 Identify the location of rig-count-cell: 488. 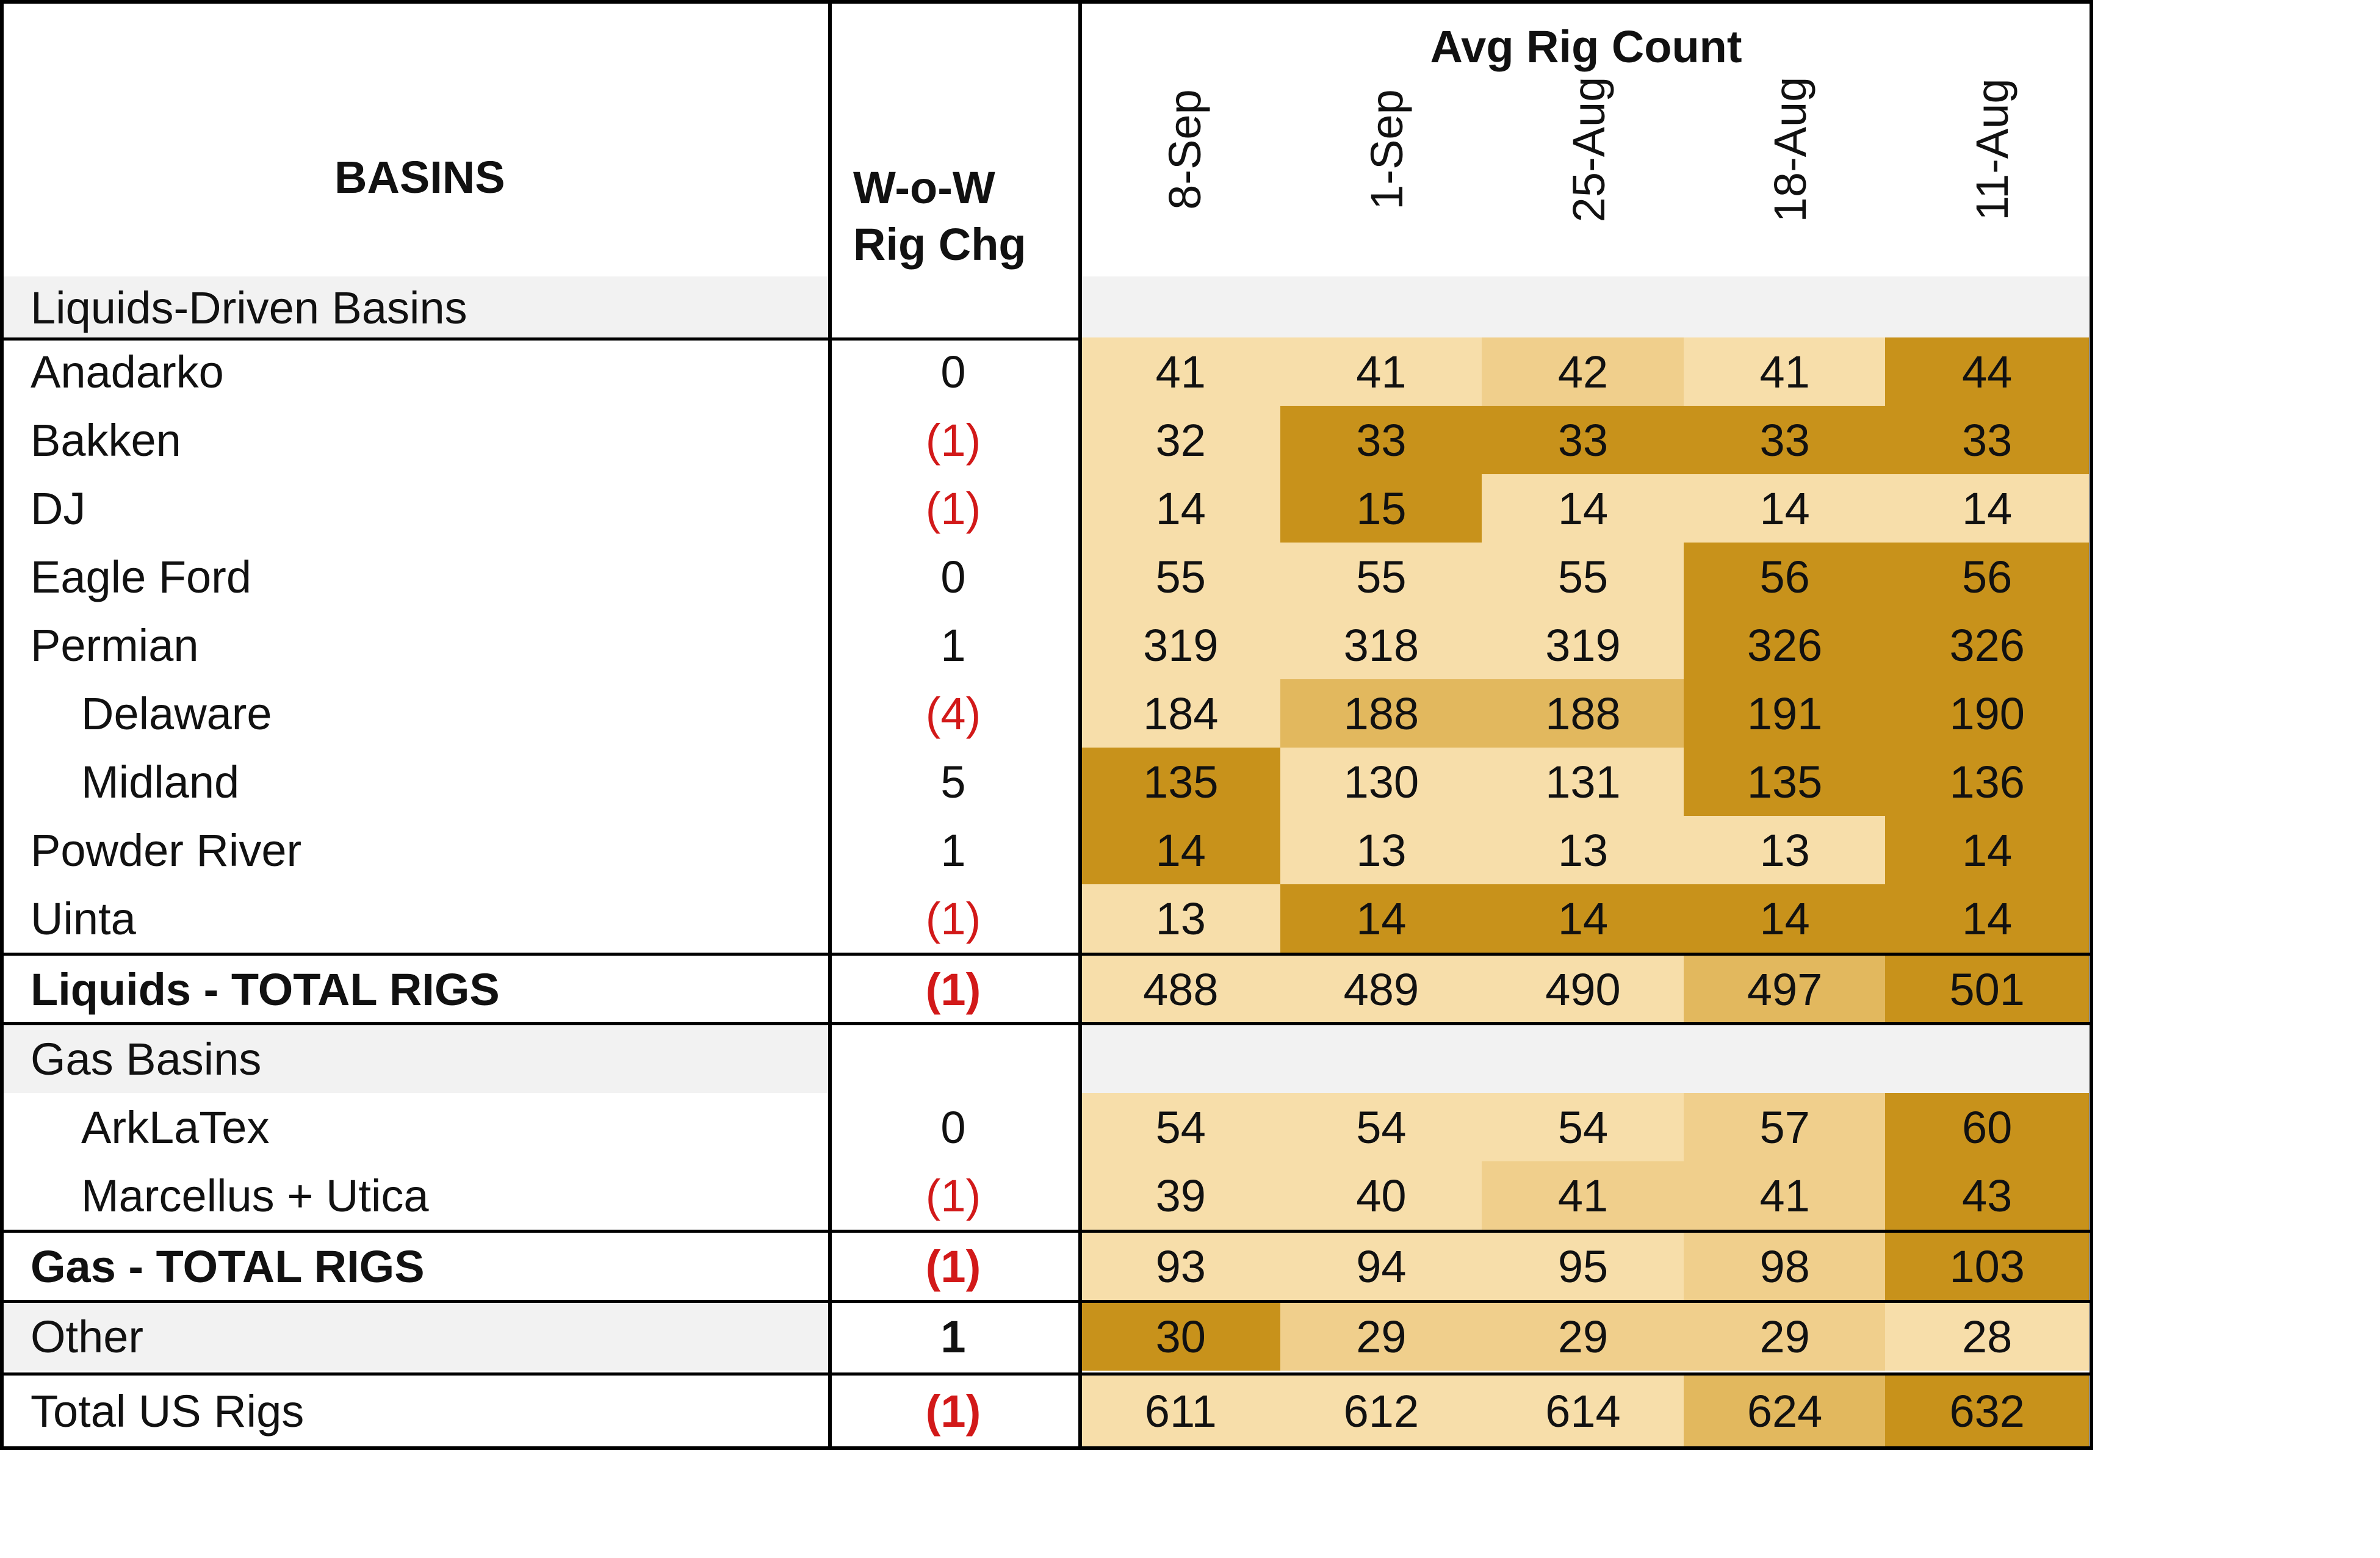
(1181, 989).